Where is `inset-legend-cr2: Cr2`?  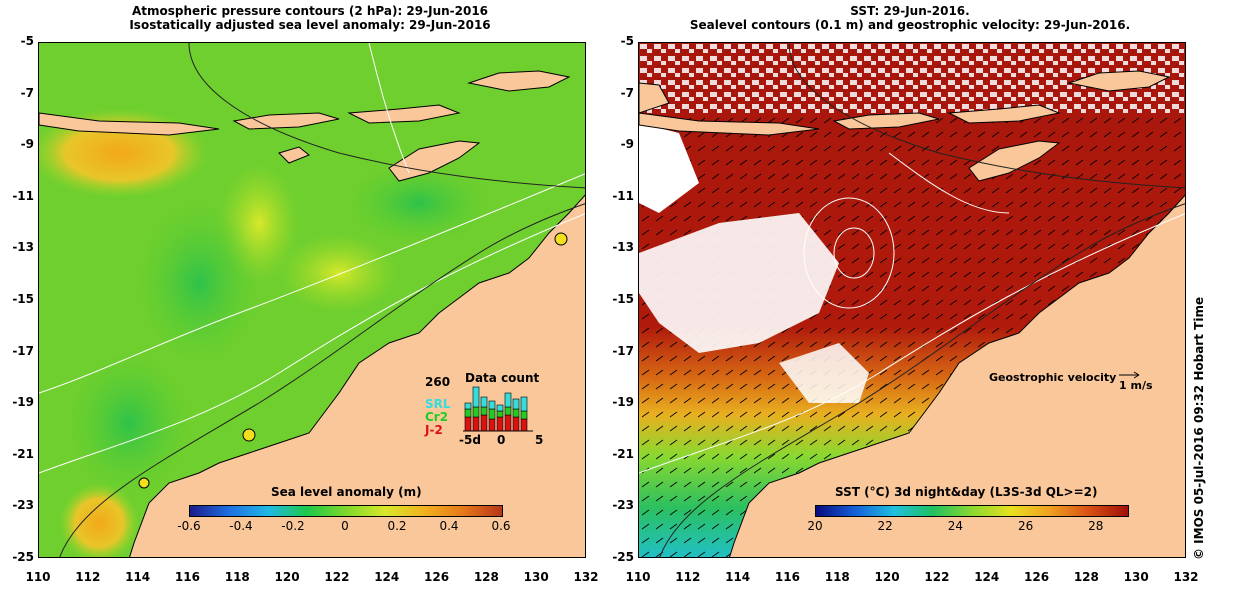 inset-legend-cr2: Cr2 is located at coordinates (437, 417).